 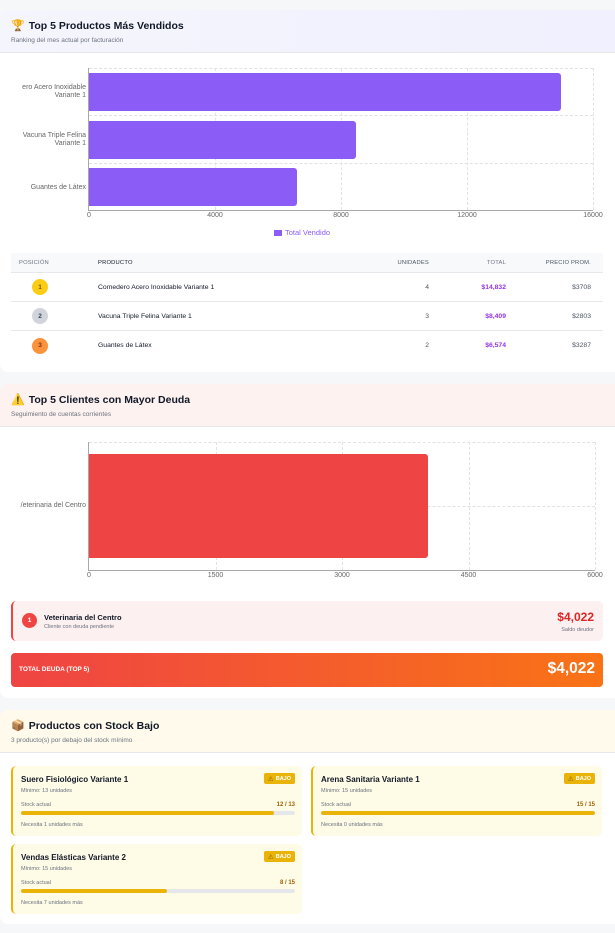 I want to click on top-products-subtitle: Ranking del mes actual por facturación, so click(x=67, y=40).